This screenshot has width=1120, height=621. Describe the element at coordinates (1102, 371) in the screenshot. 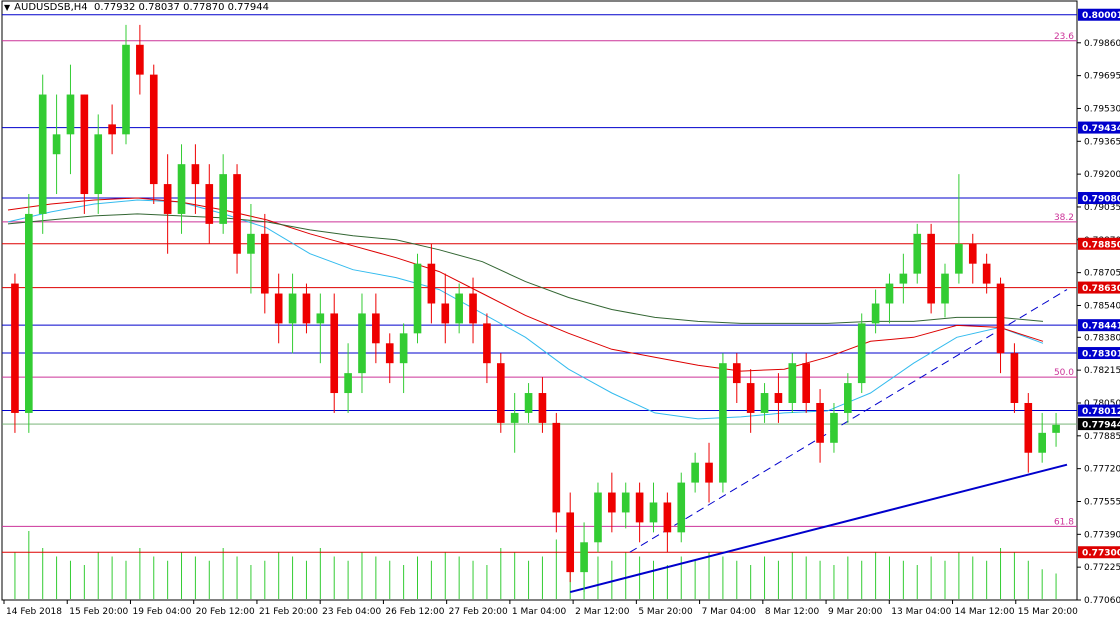

I see `price-tick-label: 0.78215` at that location.